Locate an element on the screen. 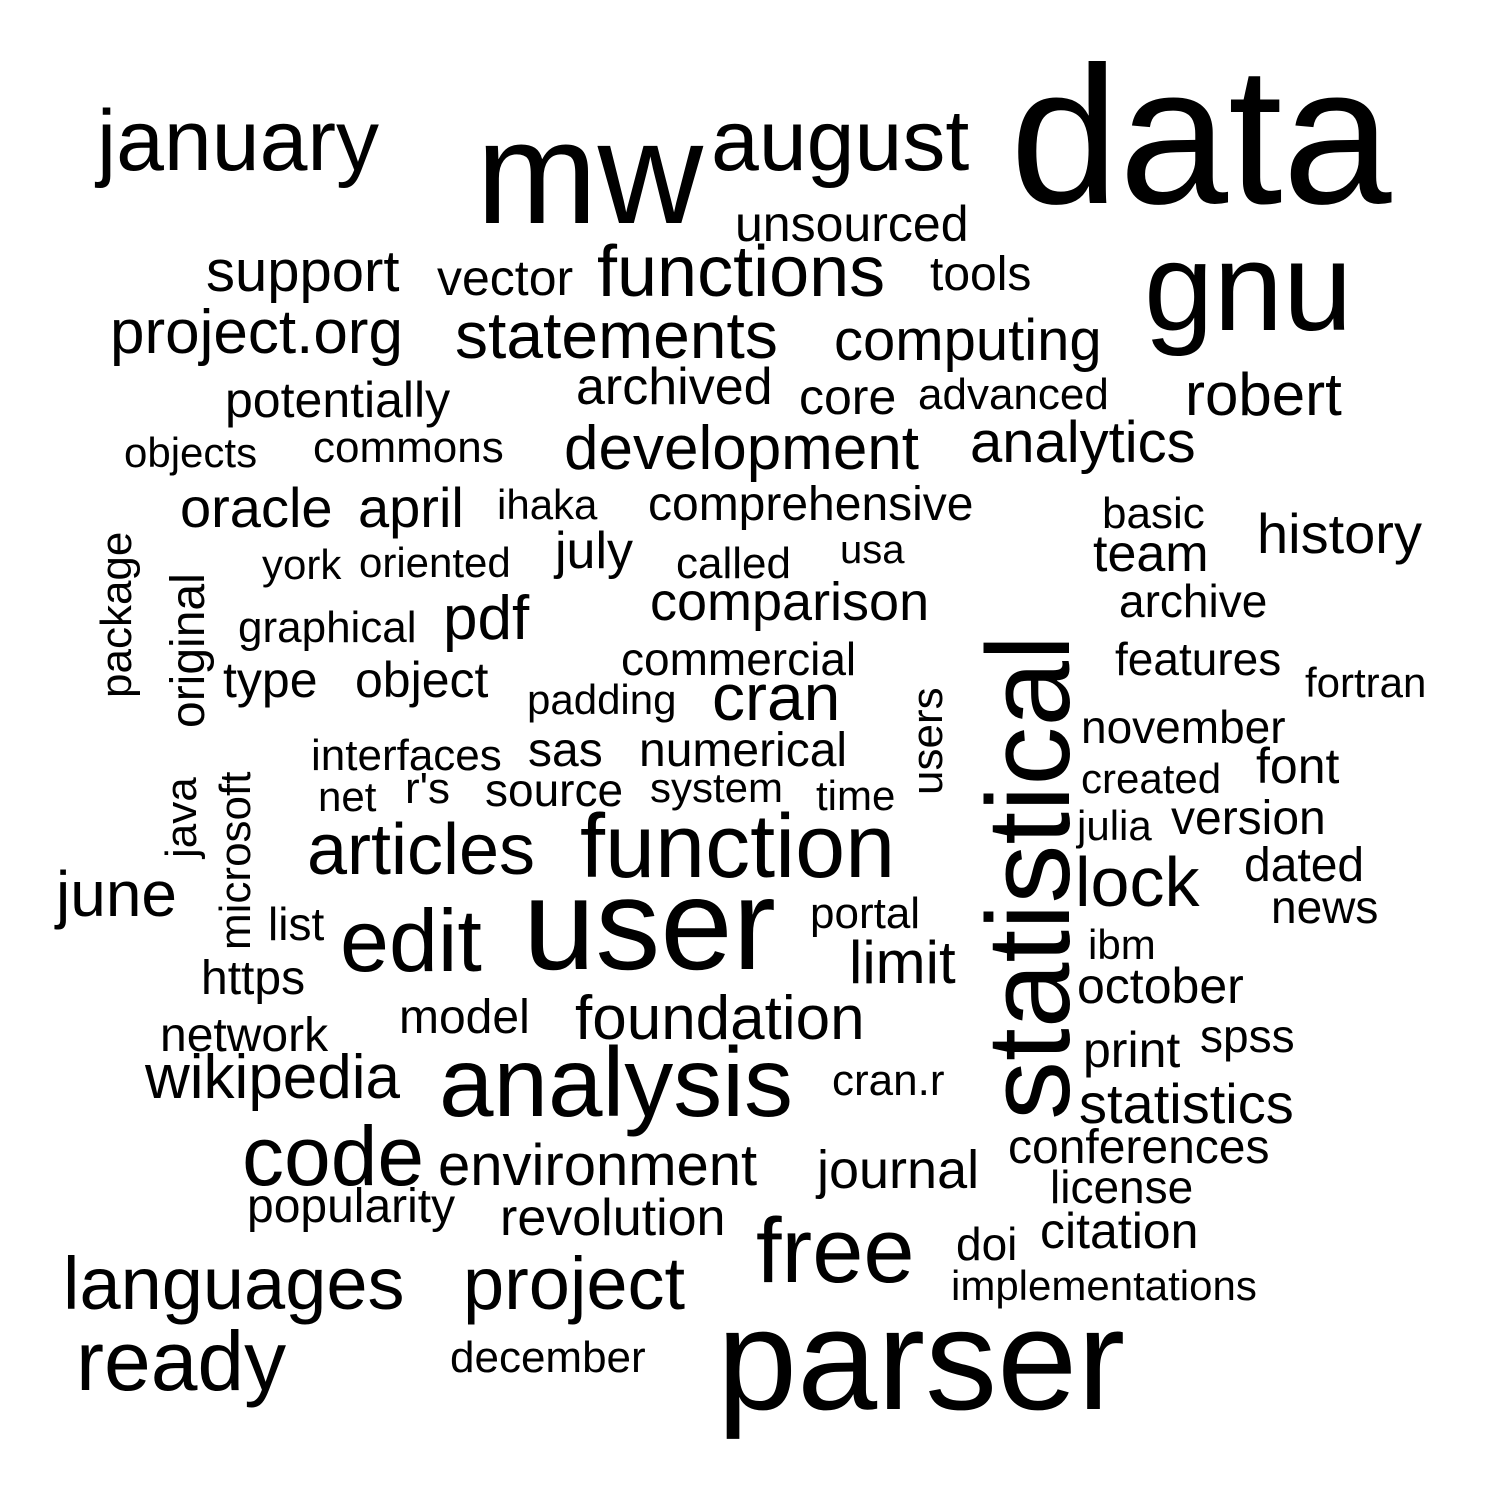  word-comprehensive: comprehensive is located at coordinates (811, 504).